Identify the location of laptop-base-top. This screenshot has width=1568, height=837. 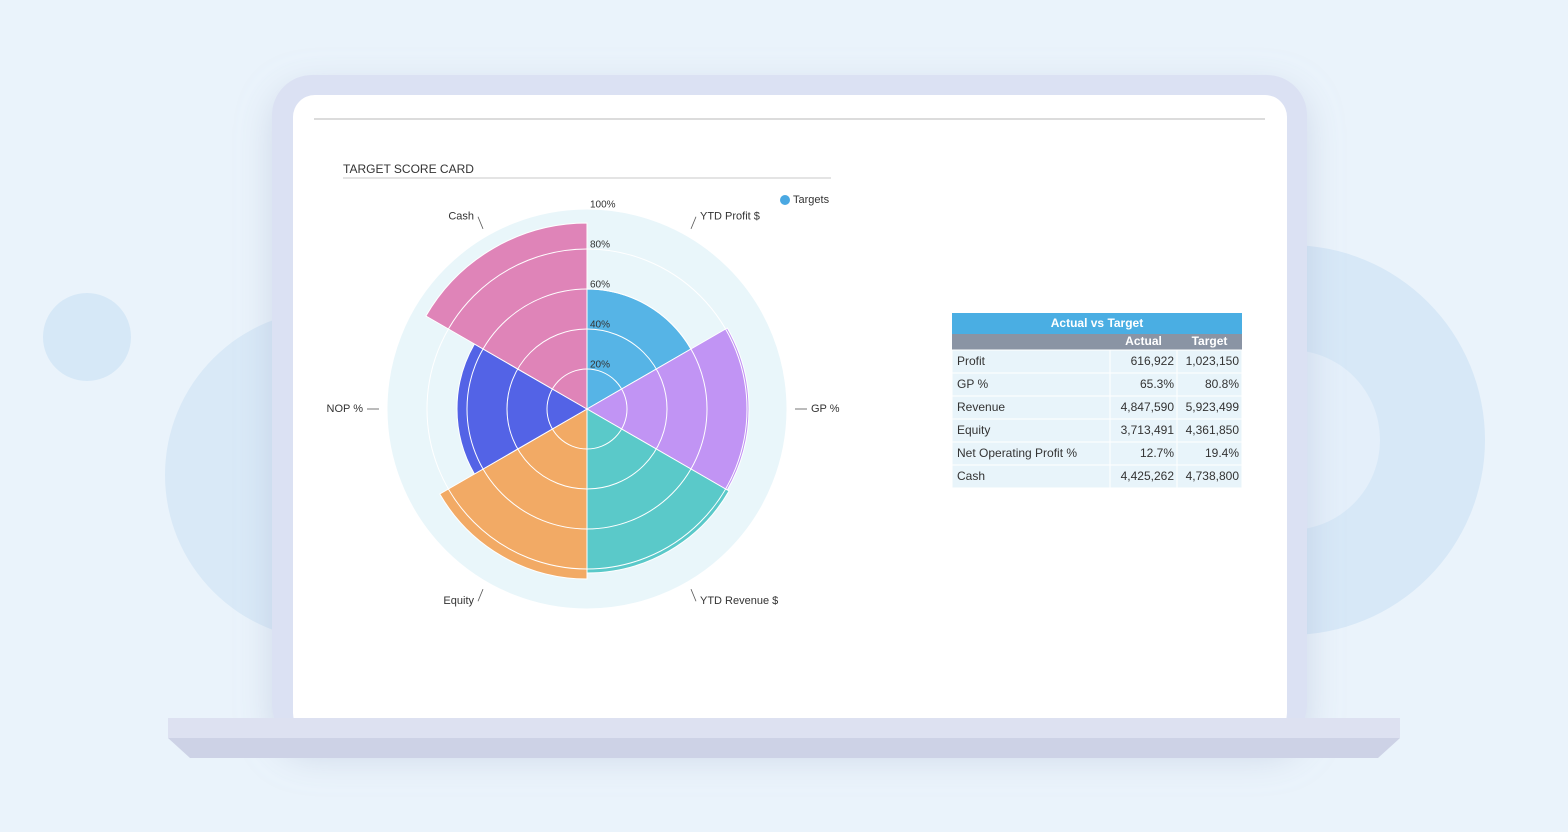
(784, 728).